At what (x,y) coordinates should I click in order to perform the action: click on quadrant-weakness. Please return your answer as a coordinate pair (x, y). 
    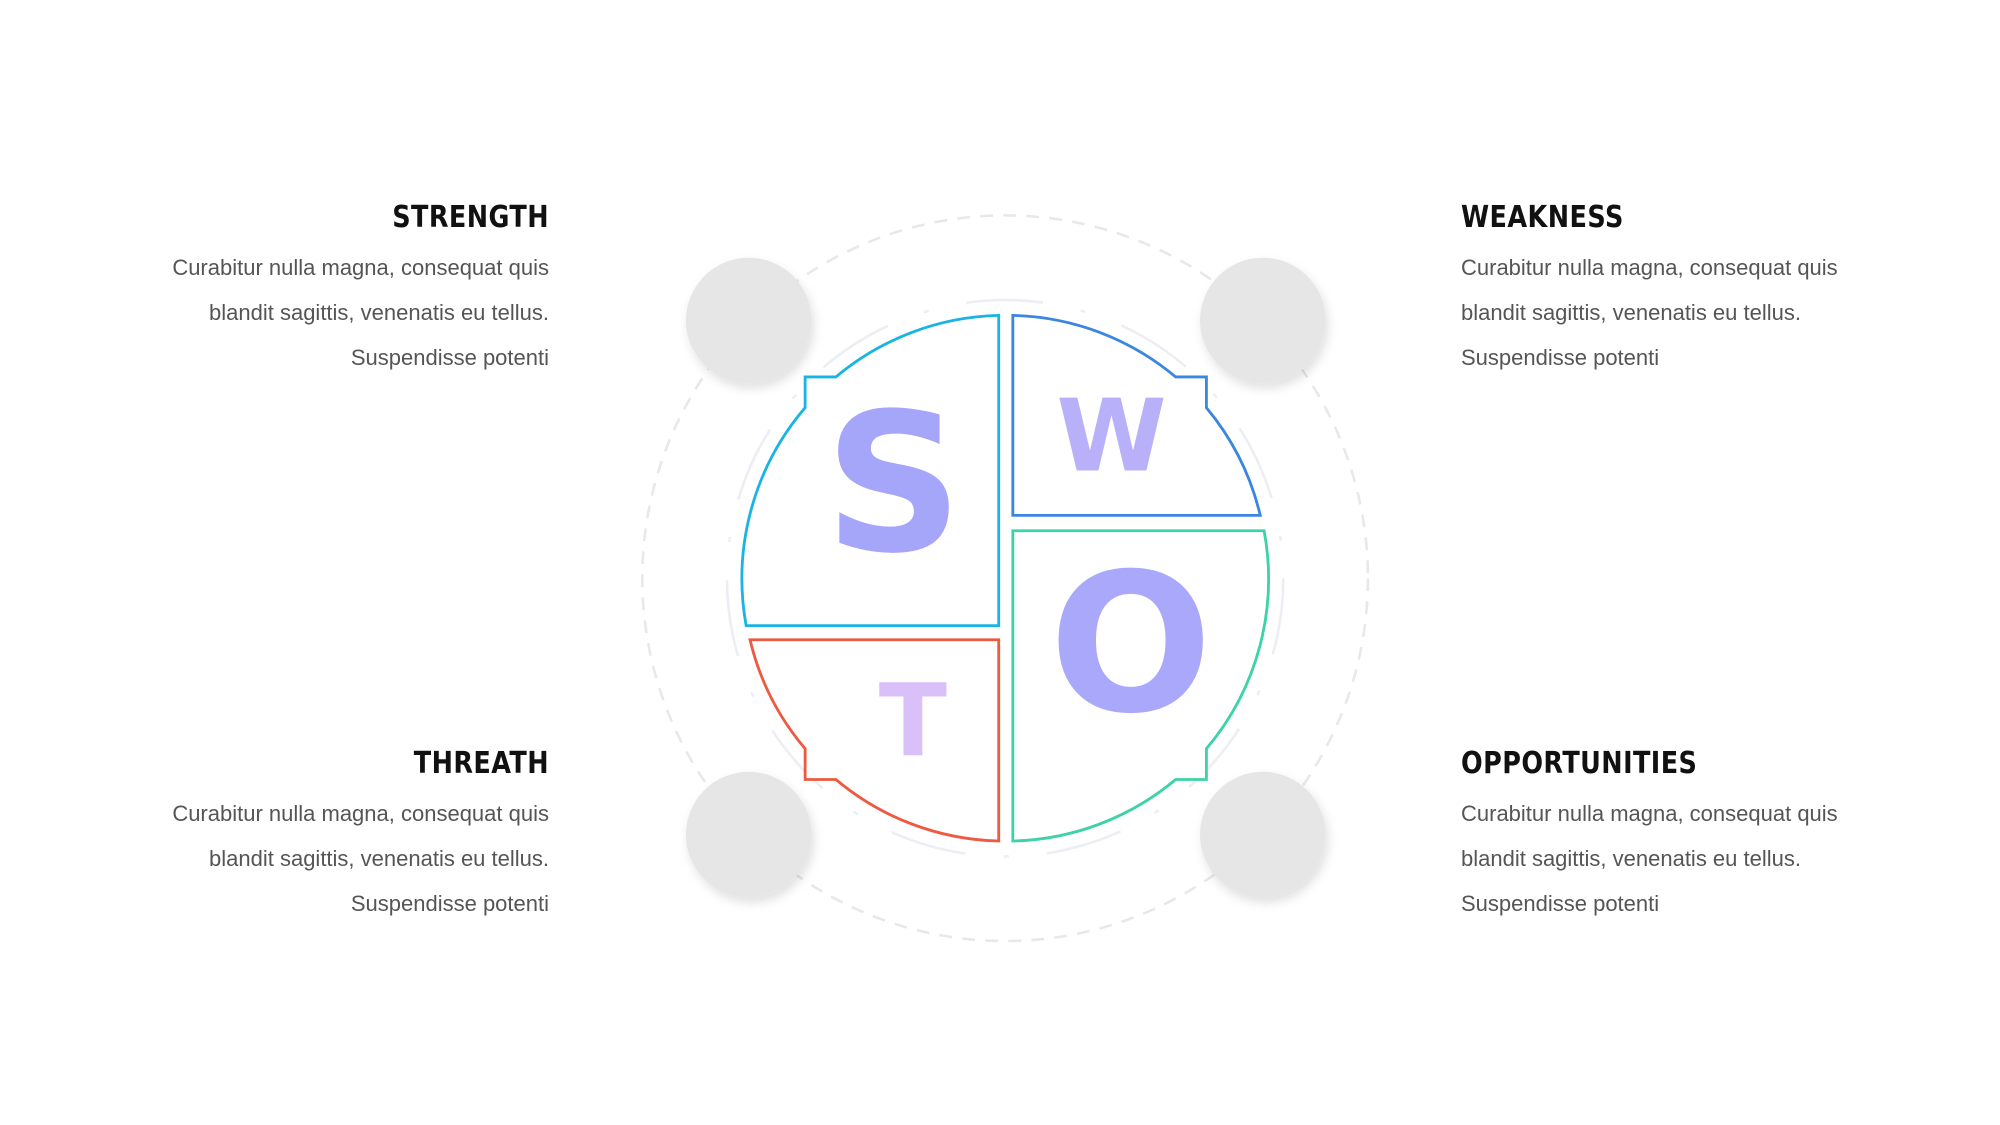
    Looking at the image, I should click on (1137, 415).